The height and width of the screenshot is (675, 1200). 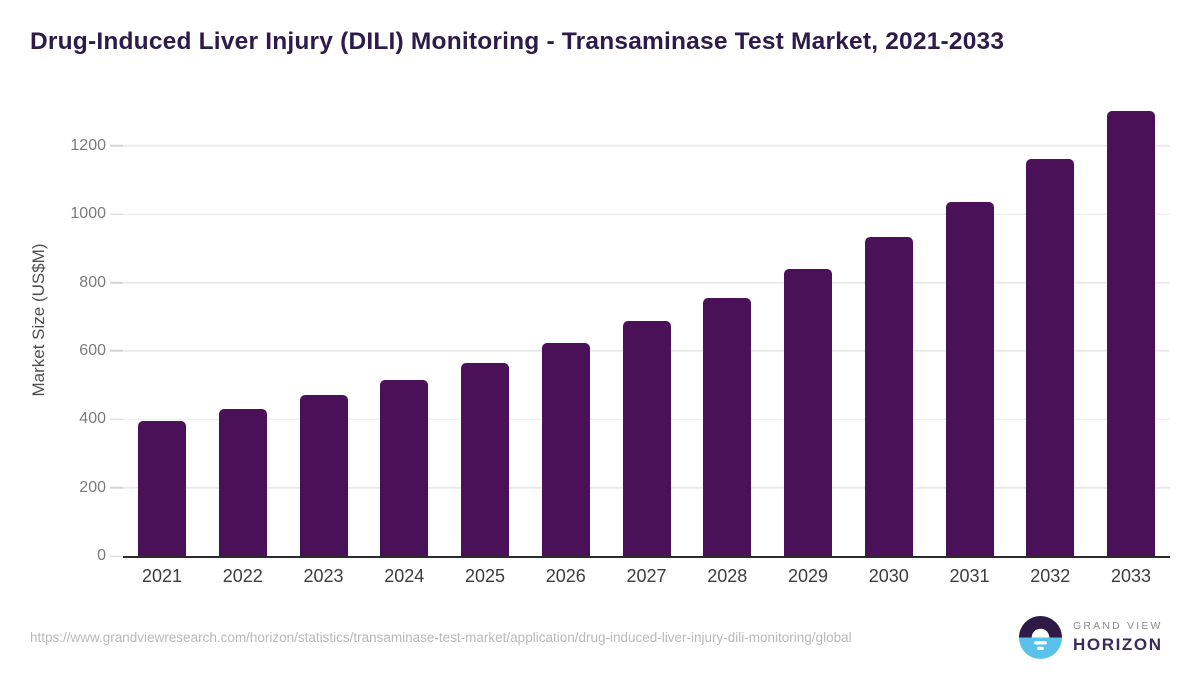 What do you see at coordinates (565, 576) in the screenshot?
I see `x-tick-label-2026: 2026` at bounding box center [565, 576].